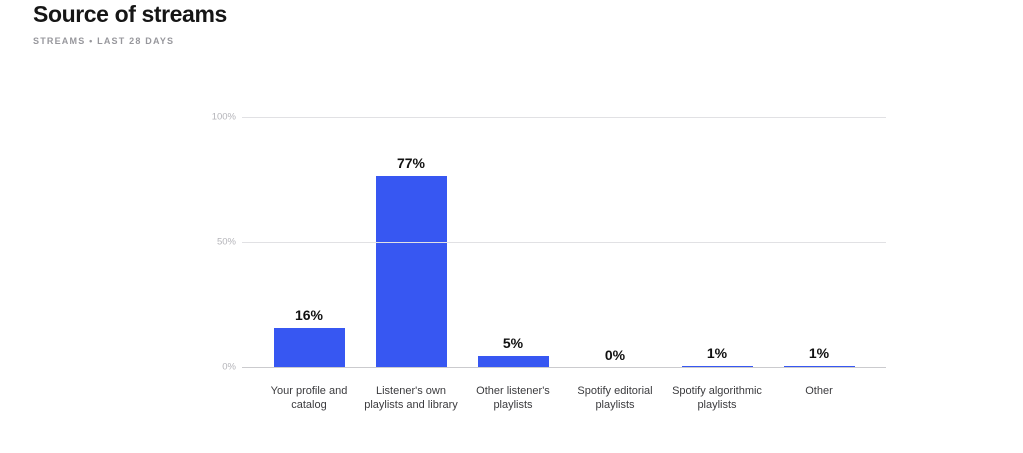 The width and height of the screenshot is (1023, 453). I want to click on category-label: Spotify editorial playlists, so click(615, 398).